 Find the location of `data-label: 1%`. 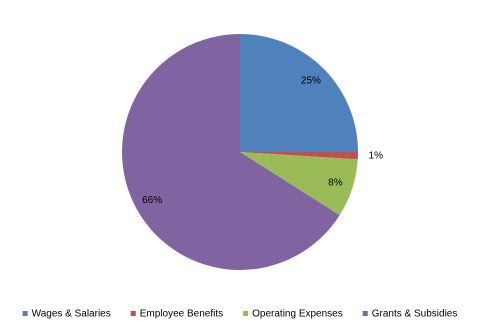

data-label: 1% is located at coordinates (376, 156).